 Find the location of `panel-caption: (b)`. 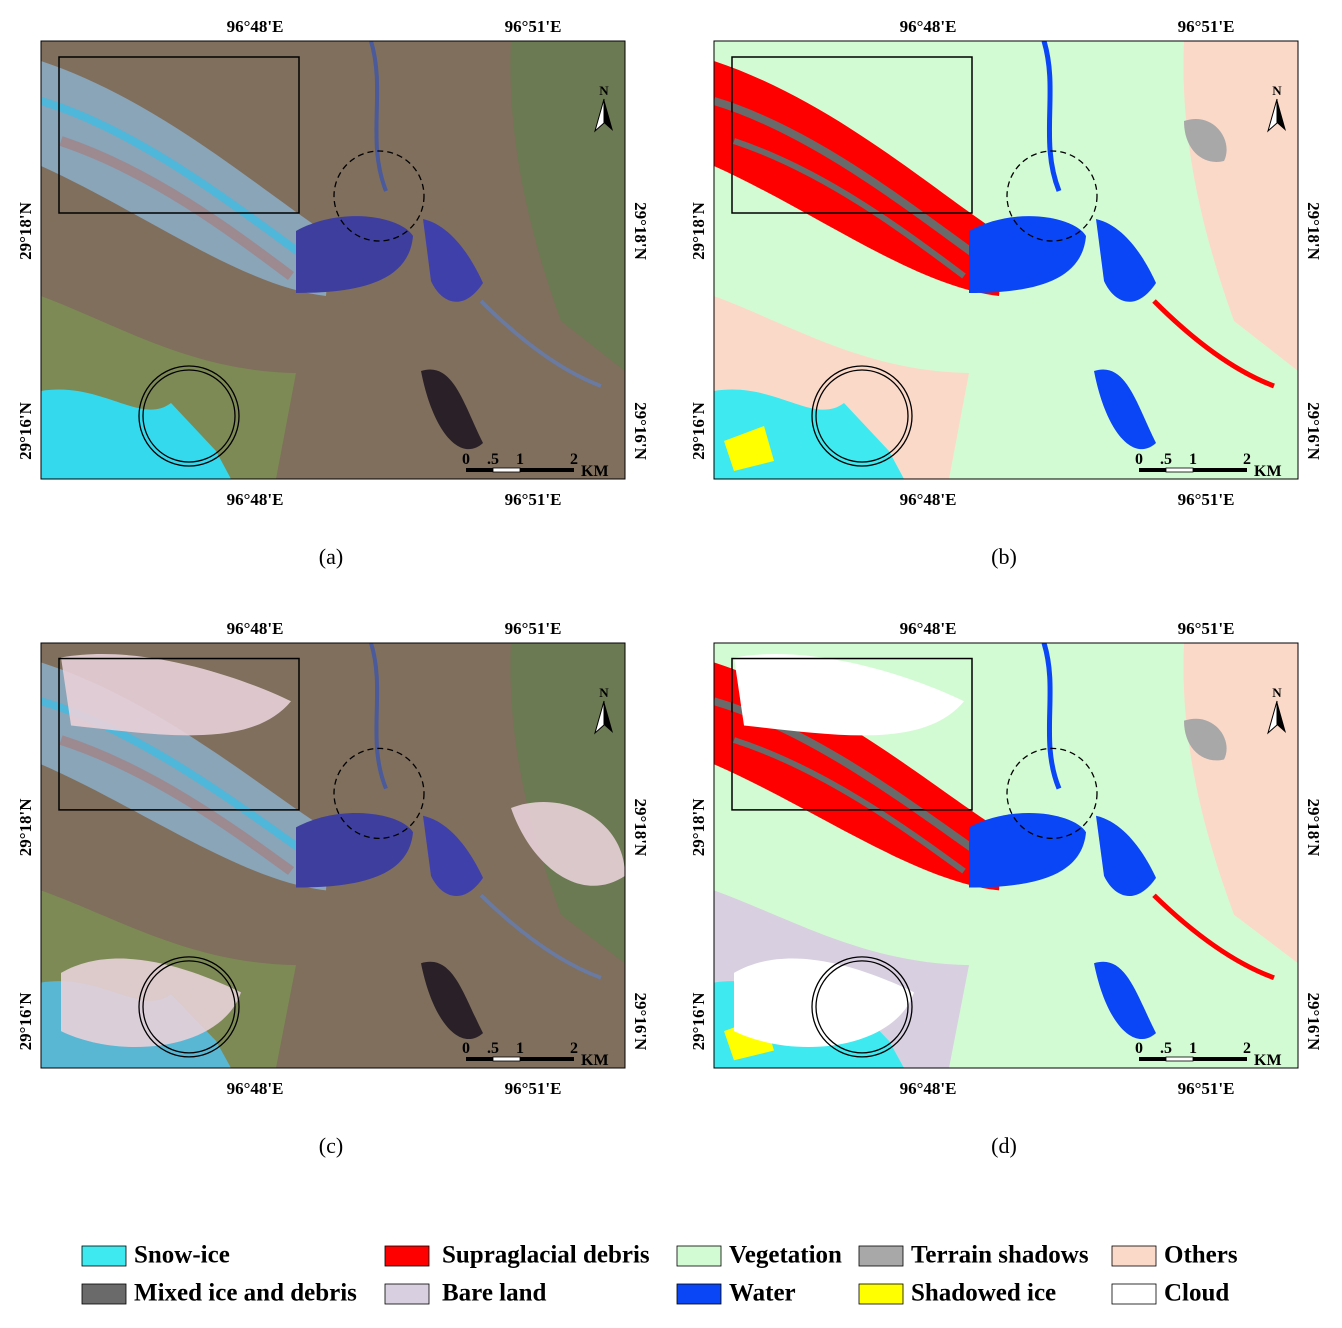

panel-caption: (b) is located at coordinates (1004, 556).